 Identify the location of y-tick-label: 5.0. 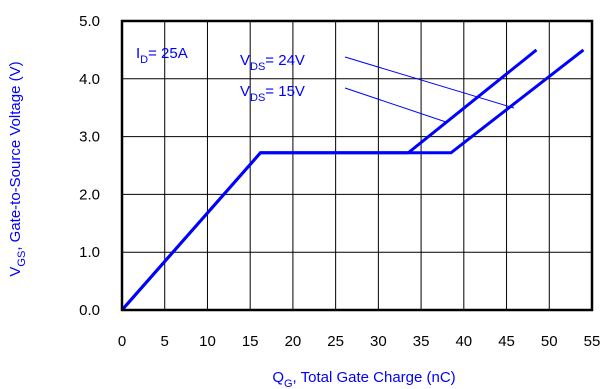
(89, 21).